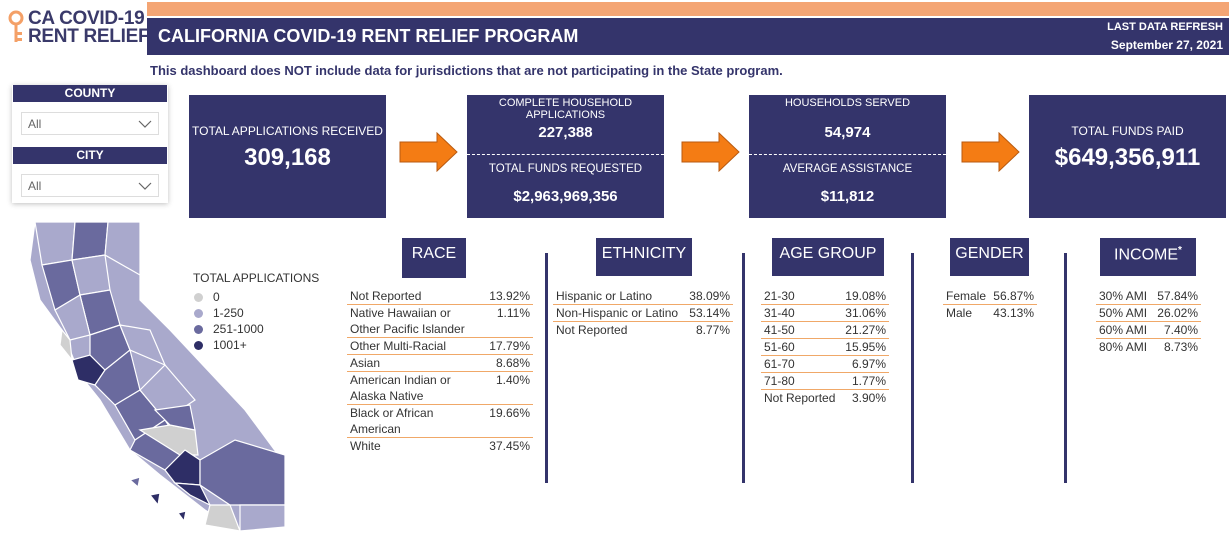 Image resolution: width=1231 pixels, height=542 pixels. Describe the element at coordinates (847, 169) in the screenshot. I see `kpi-label: AVERAGE ASSISTANCE` at that location.